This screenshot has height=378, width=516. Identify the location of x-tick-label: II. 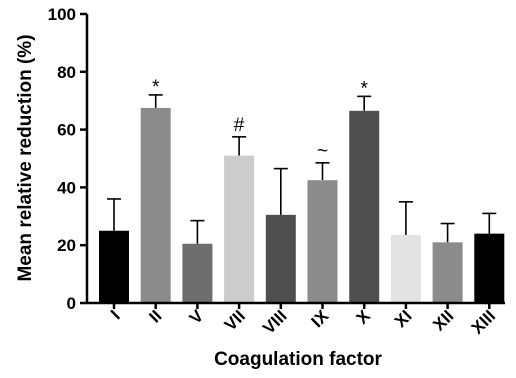
(155, 316).